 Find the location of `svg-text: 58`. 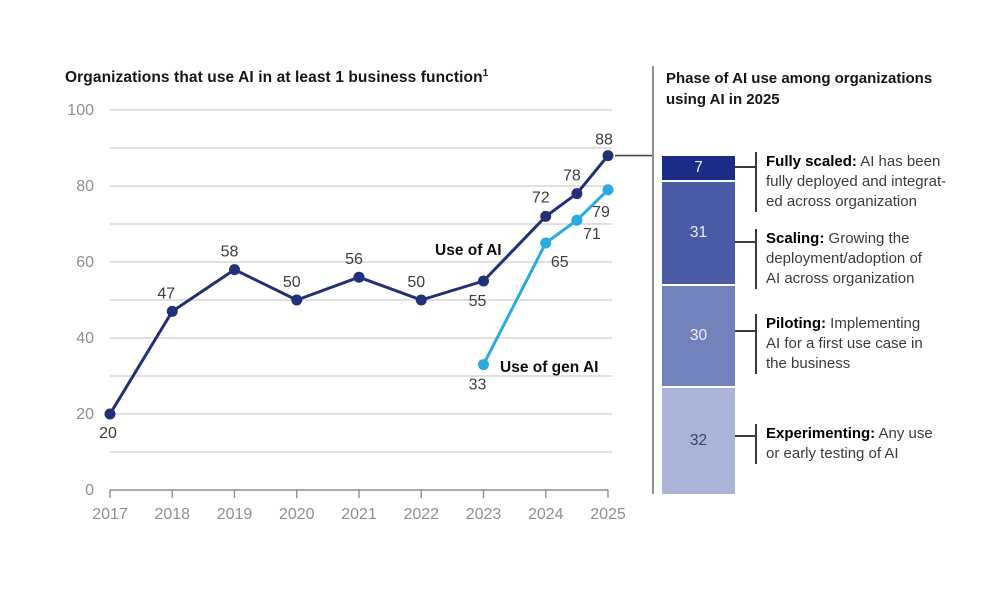

svg-text: 58 is located at coordinates (230, 252).